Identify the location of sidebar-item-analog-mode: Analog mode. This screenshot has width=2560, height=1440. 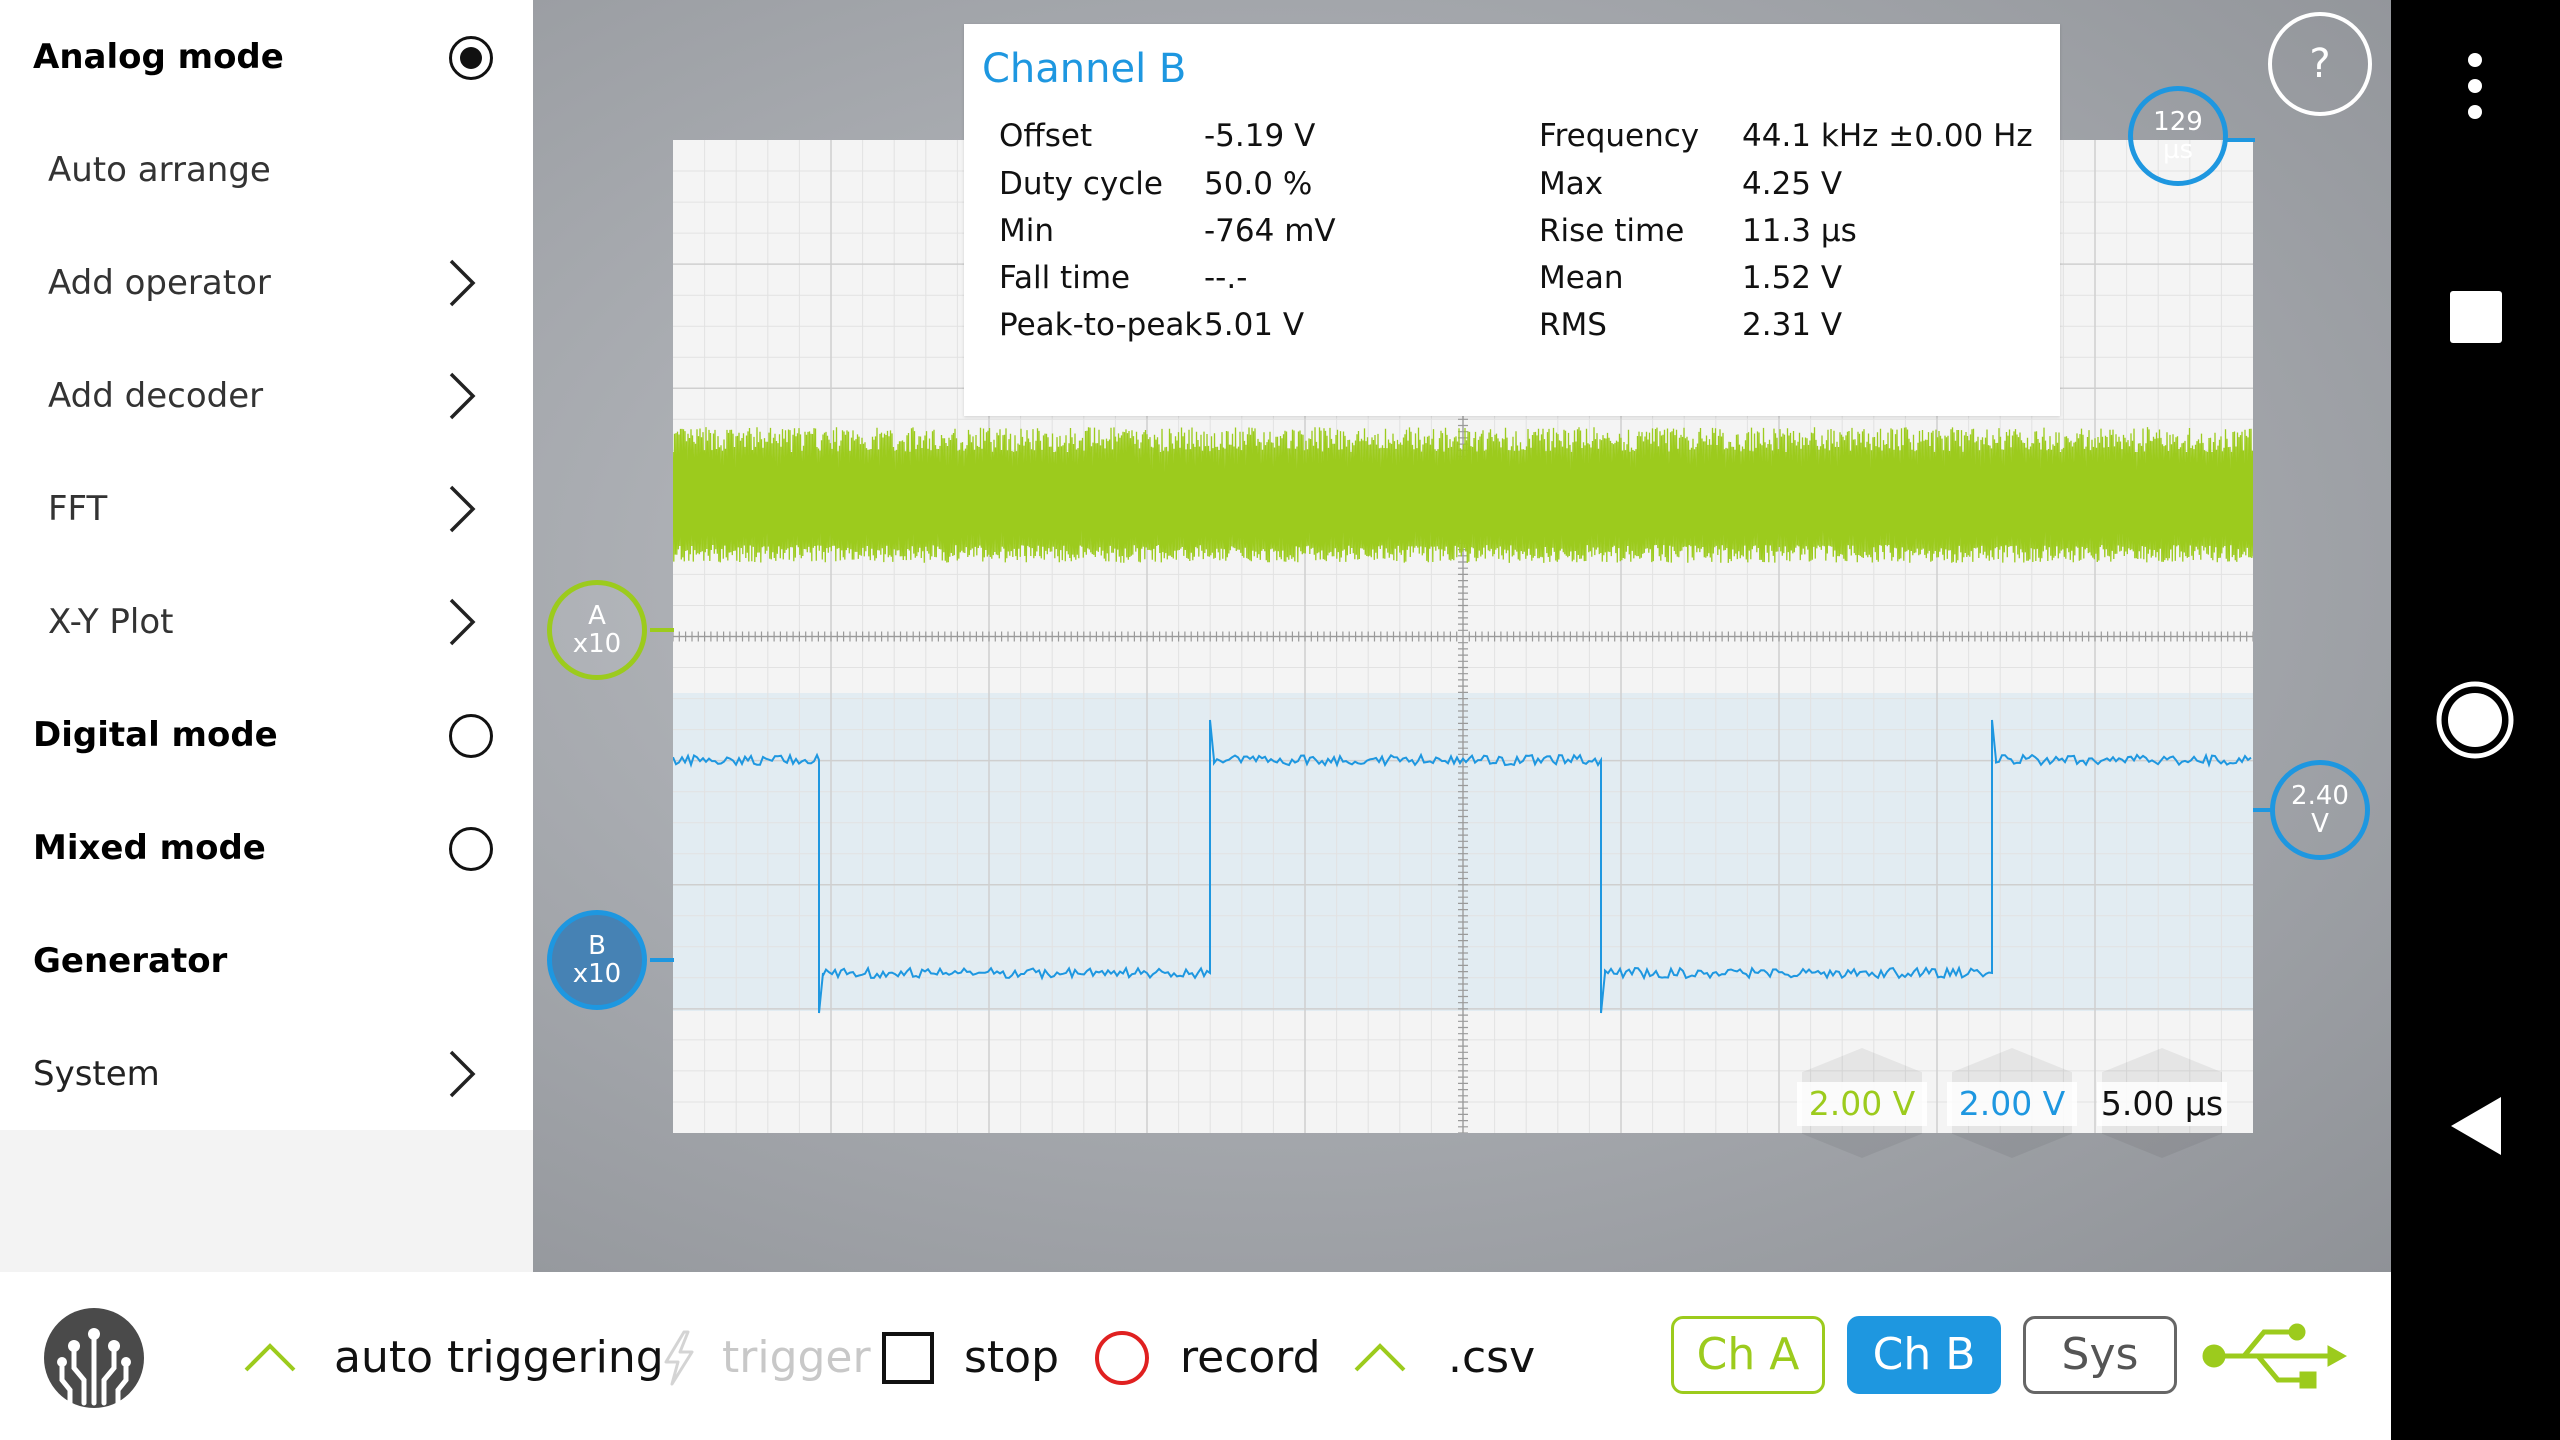
(266, 56).